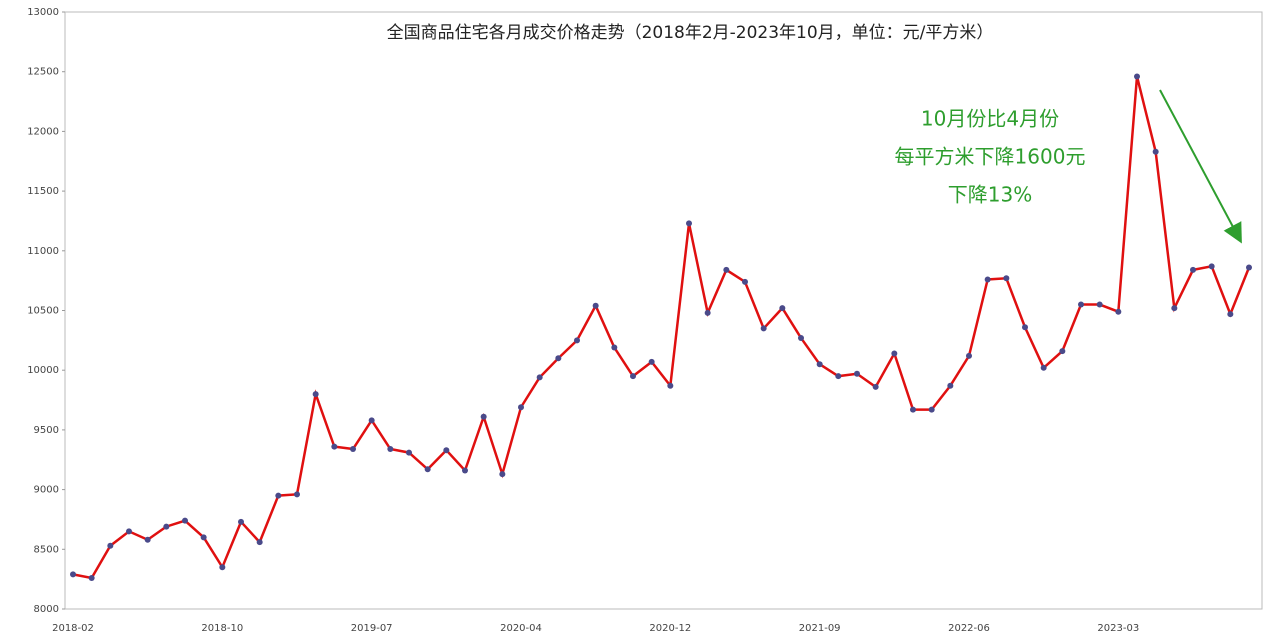  What do you see at coordinates (1118, 628) in the screenshot?
I see `x-tick-label: 2023-03` at bounding box center [1118, 628].